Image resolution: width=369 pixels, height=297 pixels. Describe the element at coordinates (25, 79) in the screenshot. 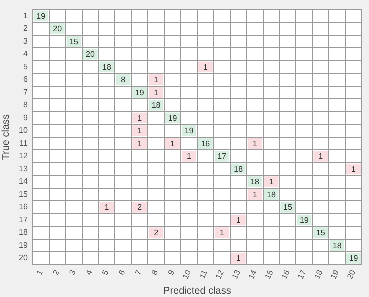

I see `y-tick-label: 6` at that location.